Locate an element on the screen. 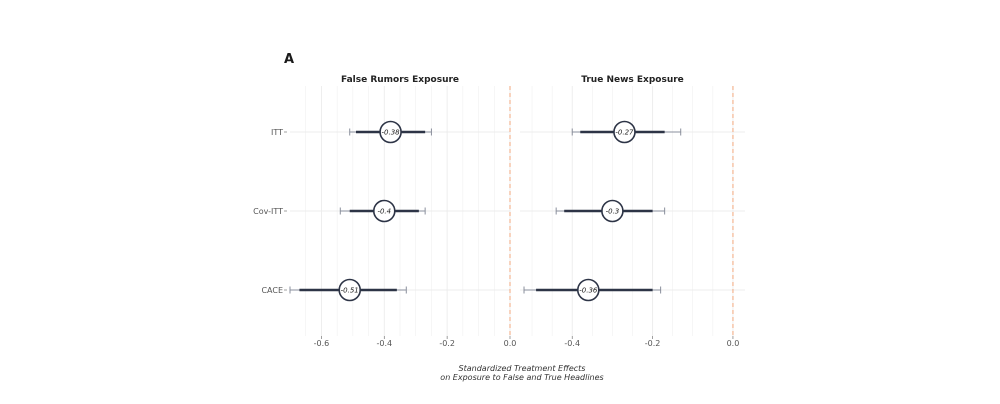 The image size is (1000, 404). panel-title: True News Exposure is located at coordinates (632, 80).